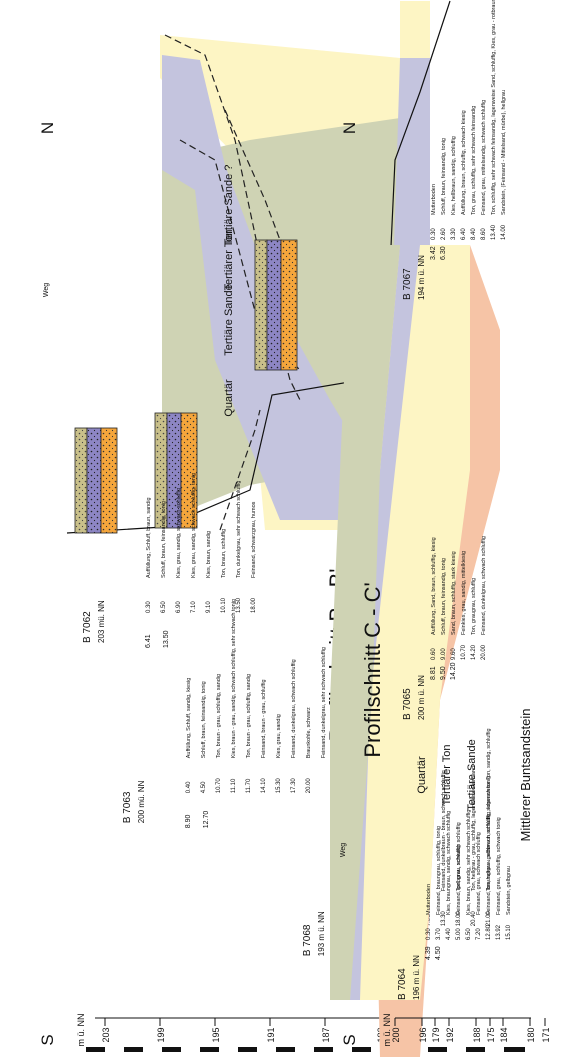 This screenshot has height=1062, width=567. What do you see at coordinates (525, 775) in the screenshot?
I see `cc-label-buntsandstein: Mittlerer Buntsandstein` at bounding box center [525, 775].